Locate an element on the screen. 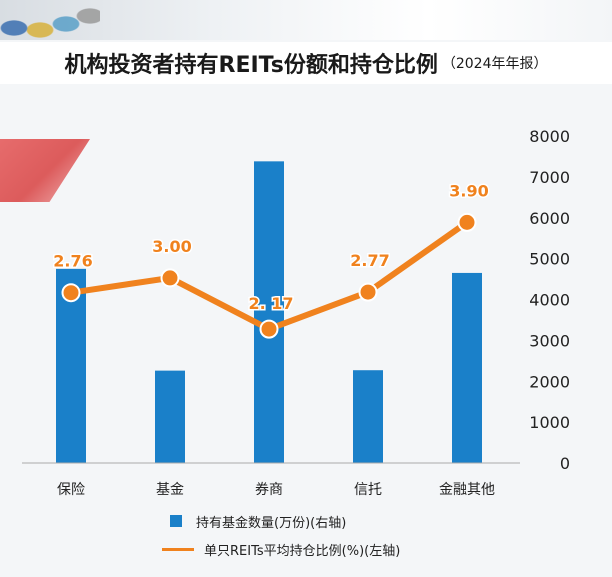 This screenshot has width=612, height=577. legend-item-line: 单只REITs平均持仓比例(%)(左轴) is located at coordinates (322, 549).